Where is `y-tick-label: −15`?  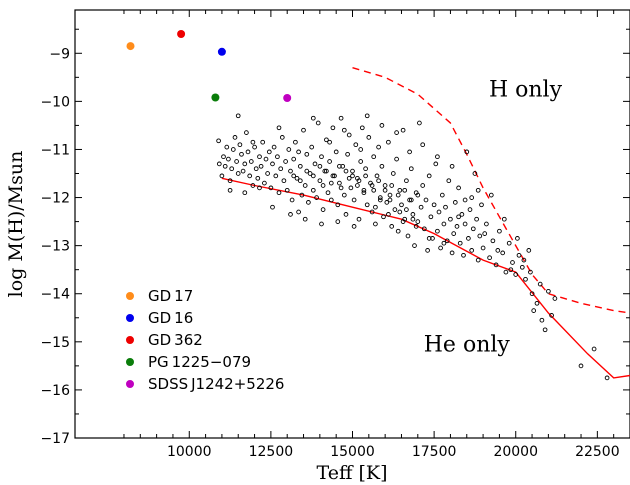 y-tick-label: −15 is located at coordinates (55, 343).